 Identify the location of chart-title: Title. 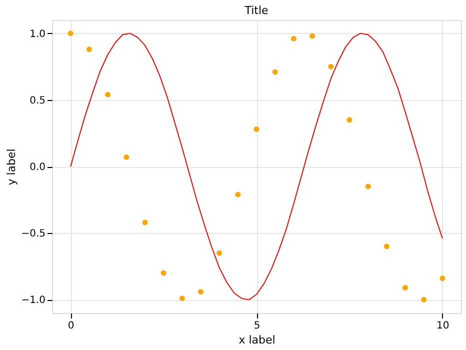
(256, 10).